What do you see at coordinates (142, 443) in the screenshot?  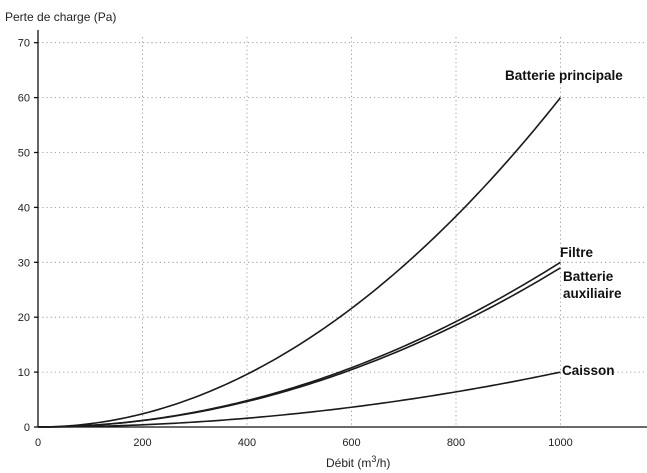 I see `x-tick-label: 200` at bounding box center [142, 443].